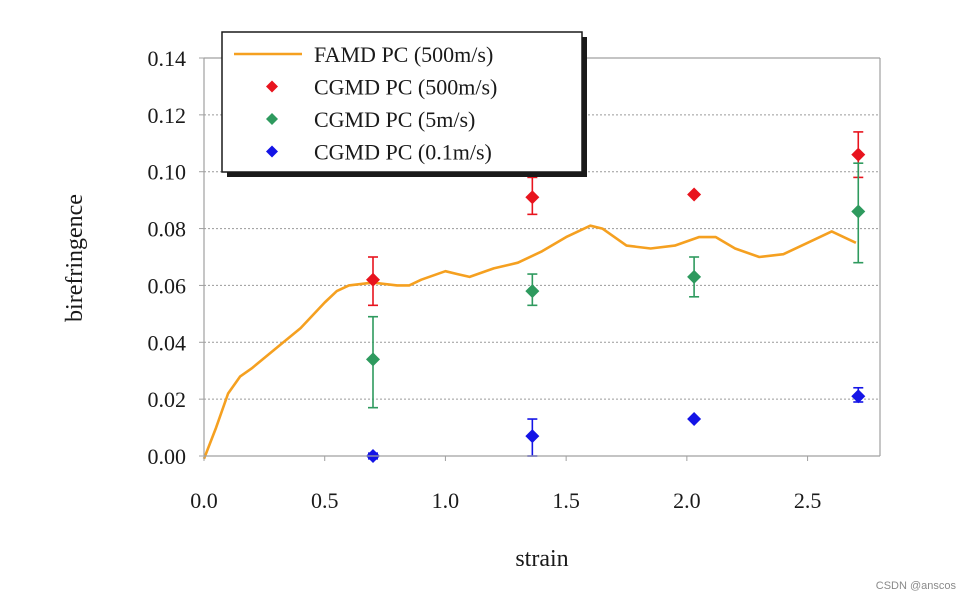 This screenshot has height=596, width=964. I want to click on legend-label: FAMD PC (500m/s), so click(403, 54).